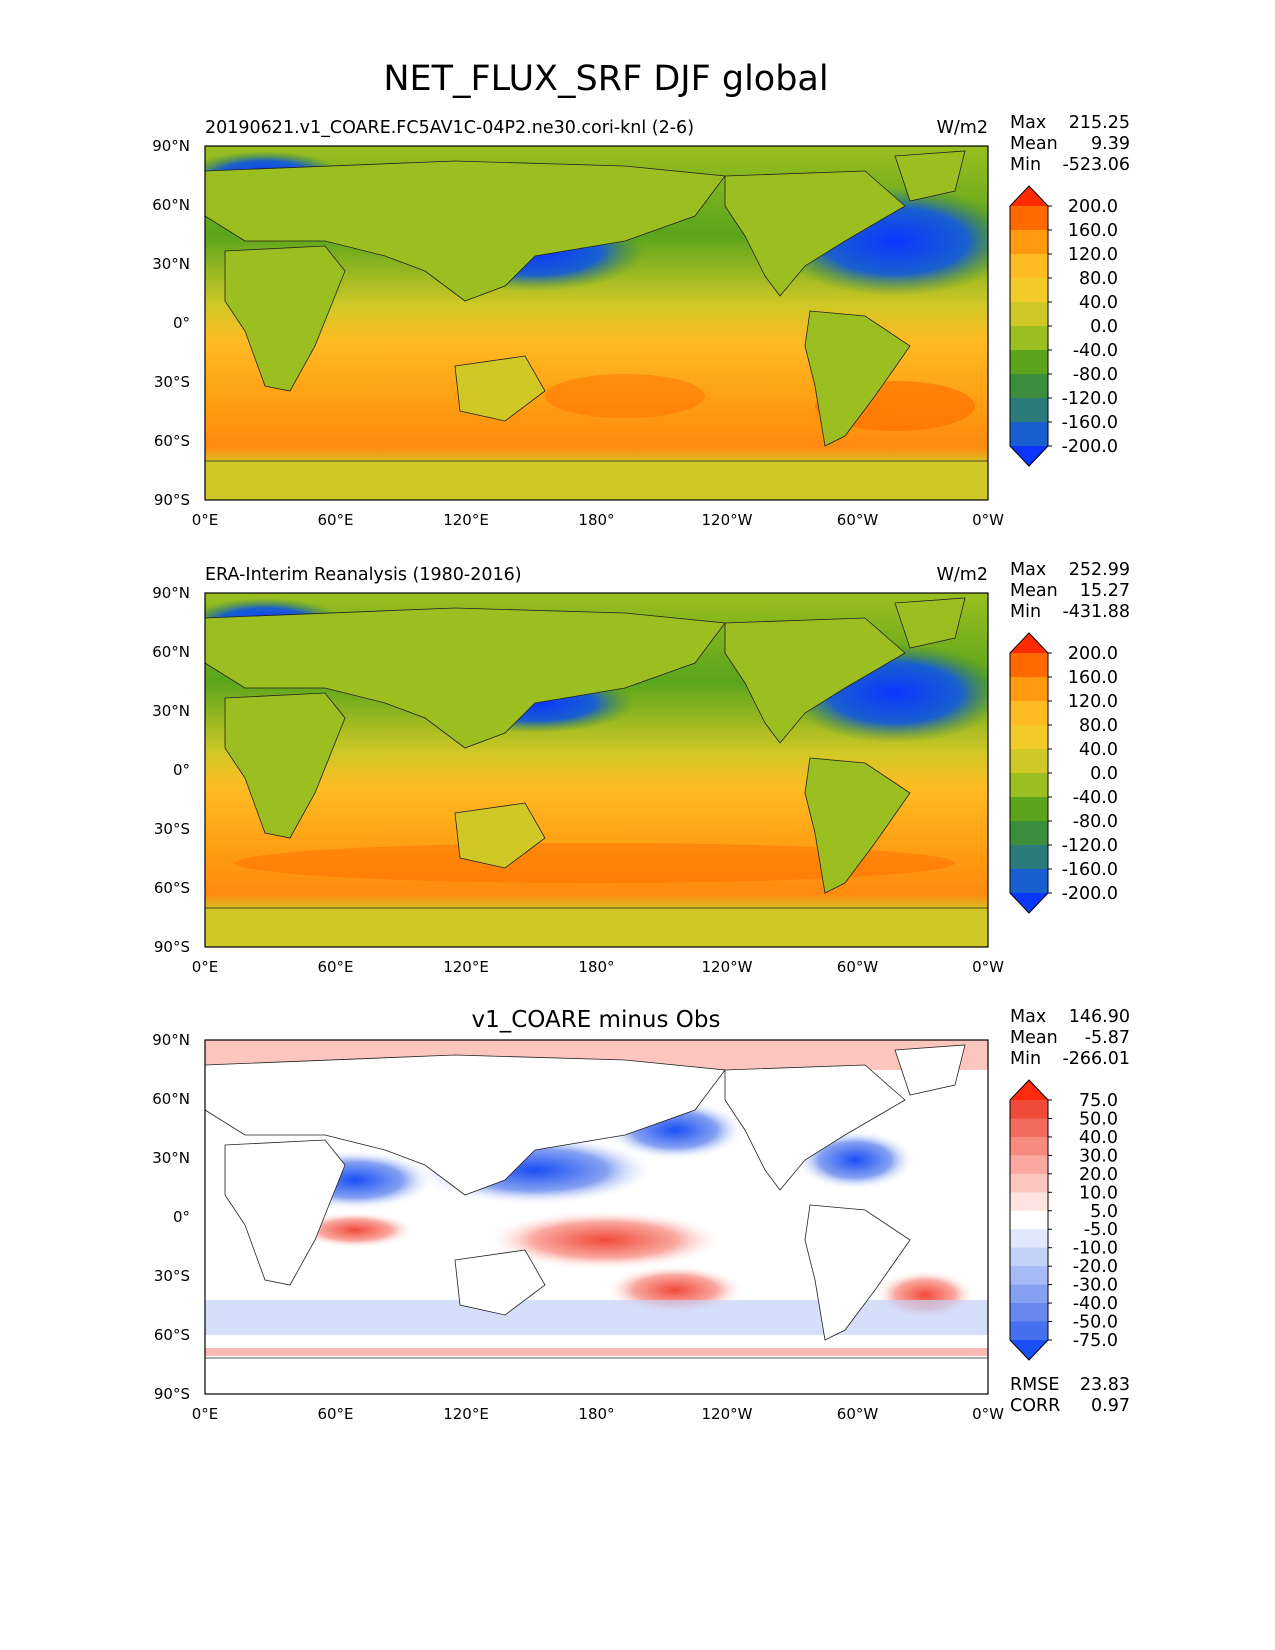  What do you see at coordinates (285, 765) in the screenshot?
I see `continent-africa` at bounding box center [285, 765].